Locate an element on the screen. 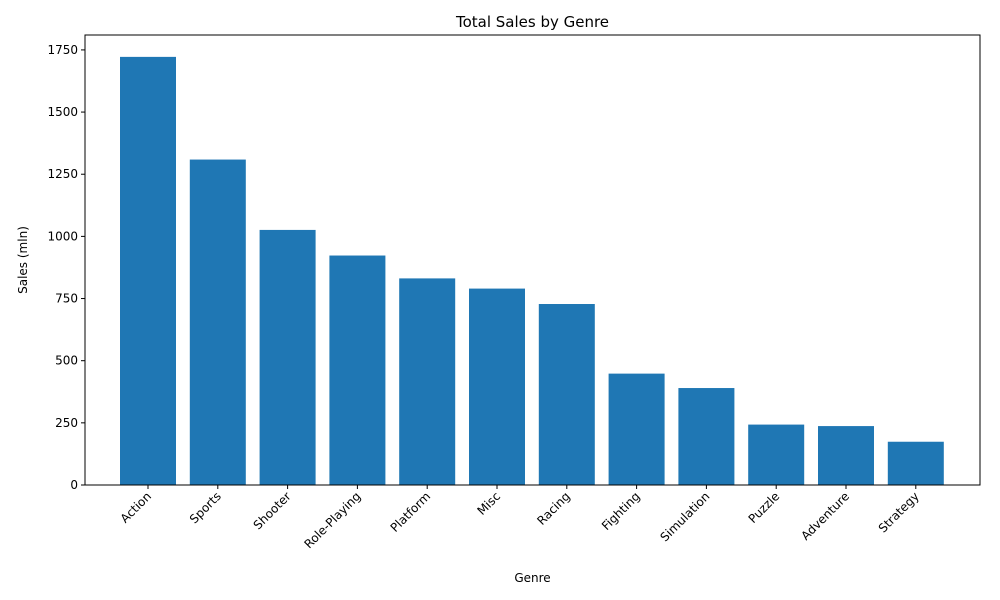 Image resolution: width=1000 pixels, height=600 pixels. bar-role-playing is located at coordinates (357, 370).